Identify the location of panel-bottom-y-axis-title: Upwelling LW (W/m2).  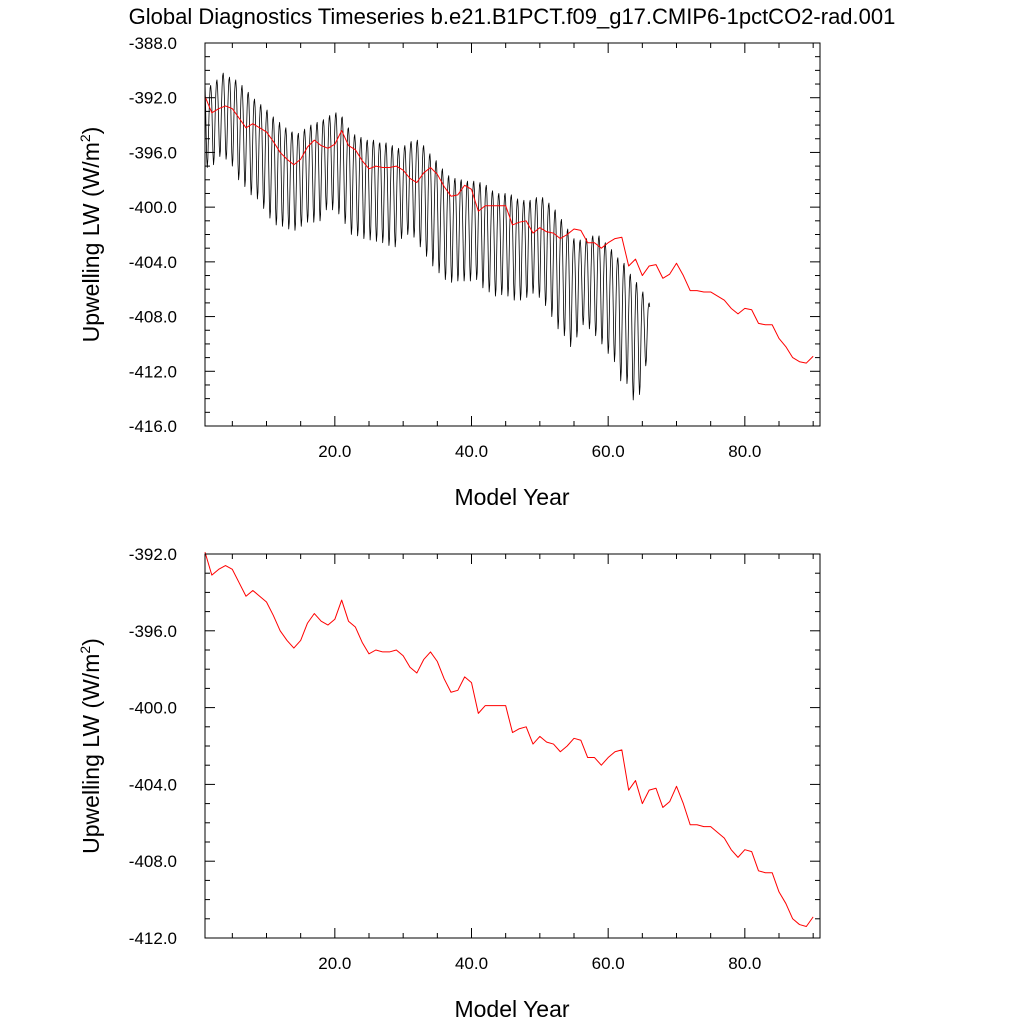
(90, 746).